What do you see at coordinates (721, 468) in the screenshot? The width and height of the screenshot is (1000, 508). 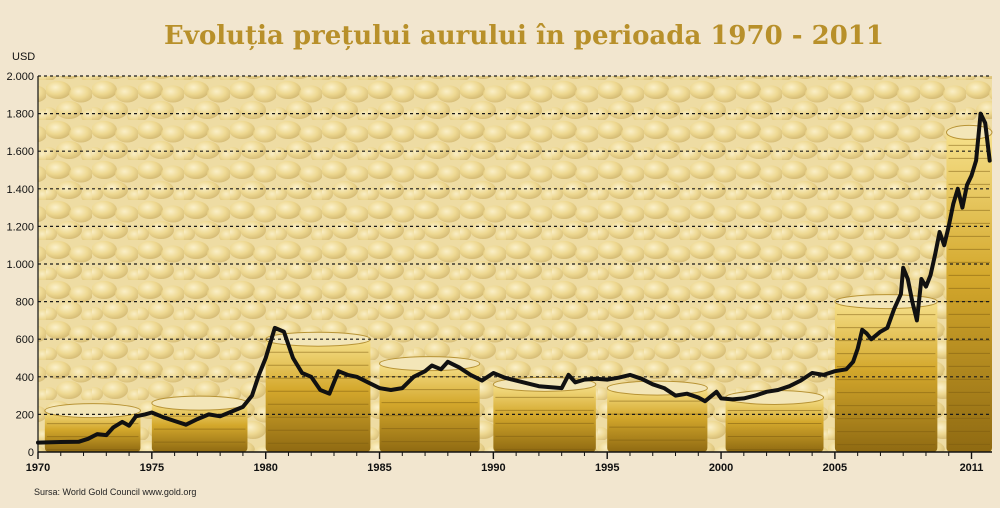 I see `x-tick-label: 2000` at bounding box center [721, 468].